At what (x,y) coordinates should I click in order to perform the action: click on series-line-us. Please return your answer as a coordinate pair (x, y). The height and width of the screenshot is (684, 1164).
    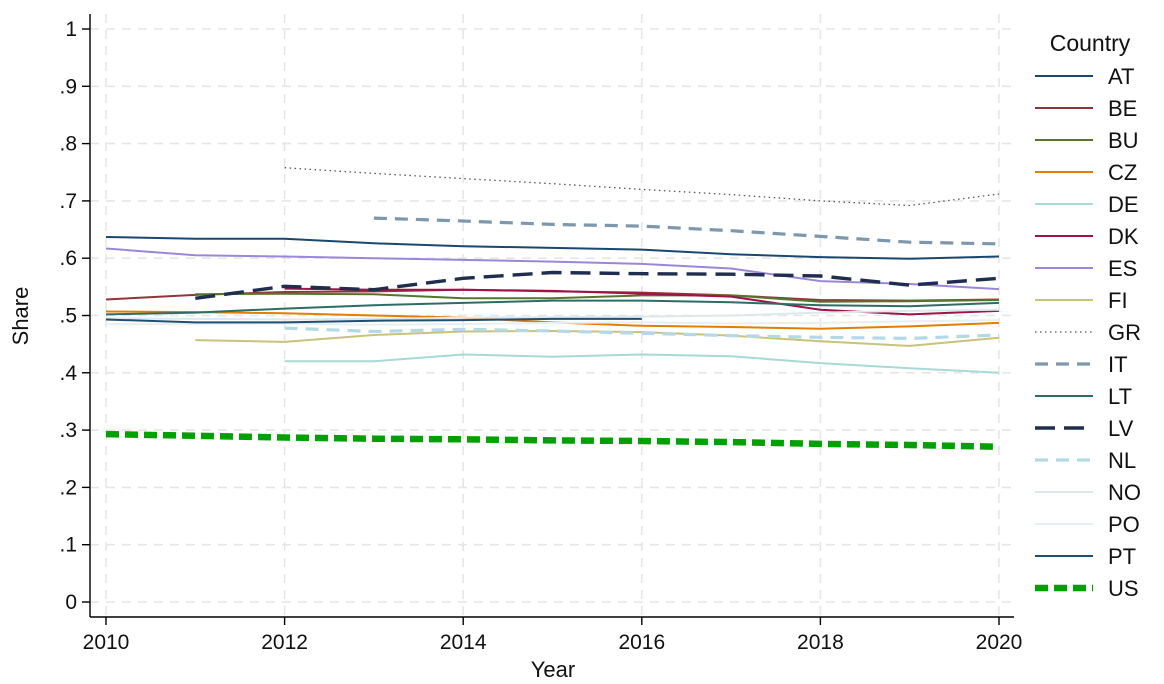
    Looking at the image, I should click on (552, 440).